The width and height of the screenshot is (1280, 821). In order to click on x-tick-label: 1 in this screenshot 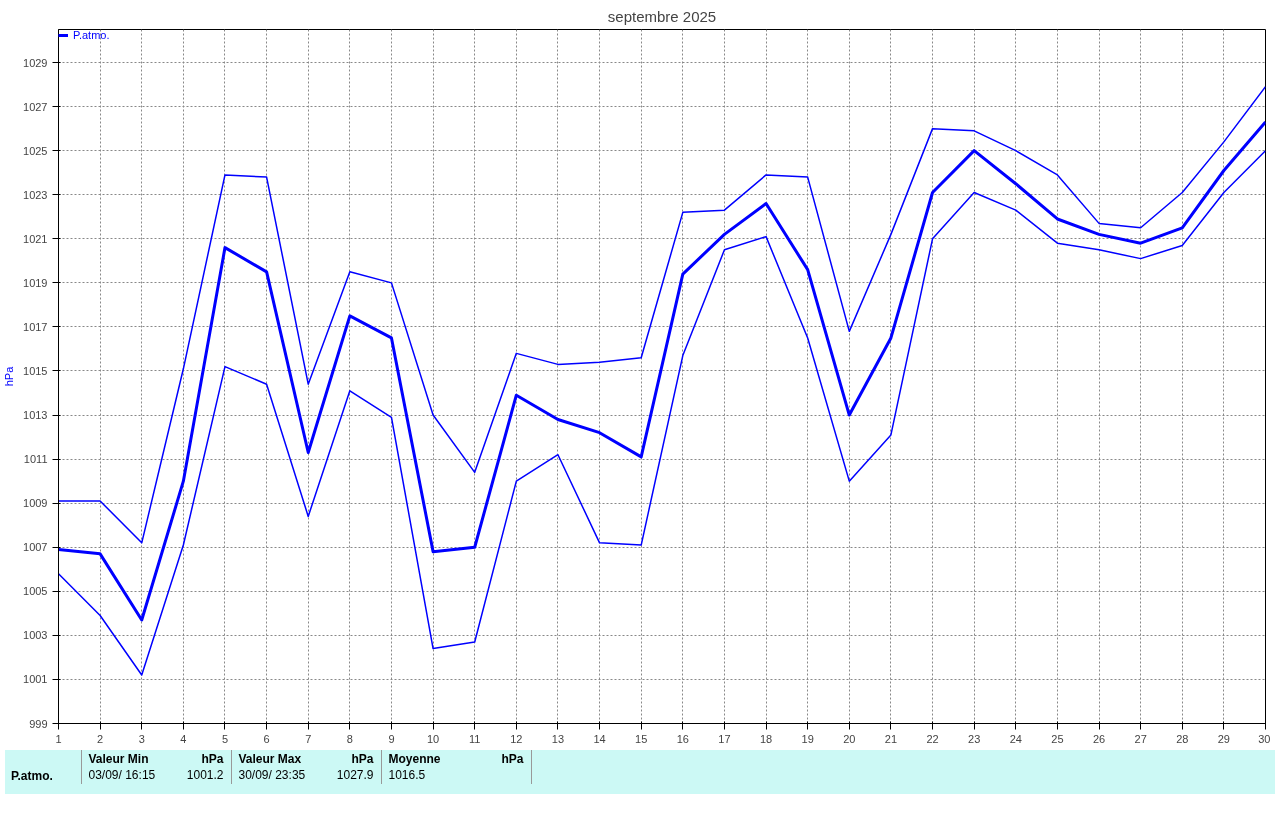, I will do `click(58, 738)`.